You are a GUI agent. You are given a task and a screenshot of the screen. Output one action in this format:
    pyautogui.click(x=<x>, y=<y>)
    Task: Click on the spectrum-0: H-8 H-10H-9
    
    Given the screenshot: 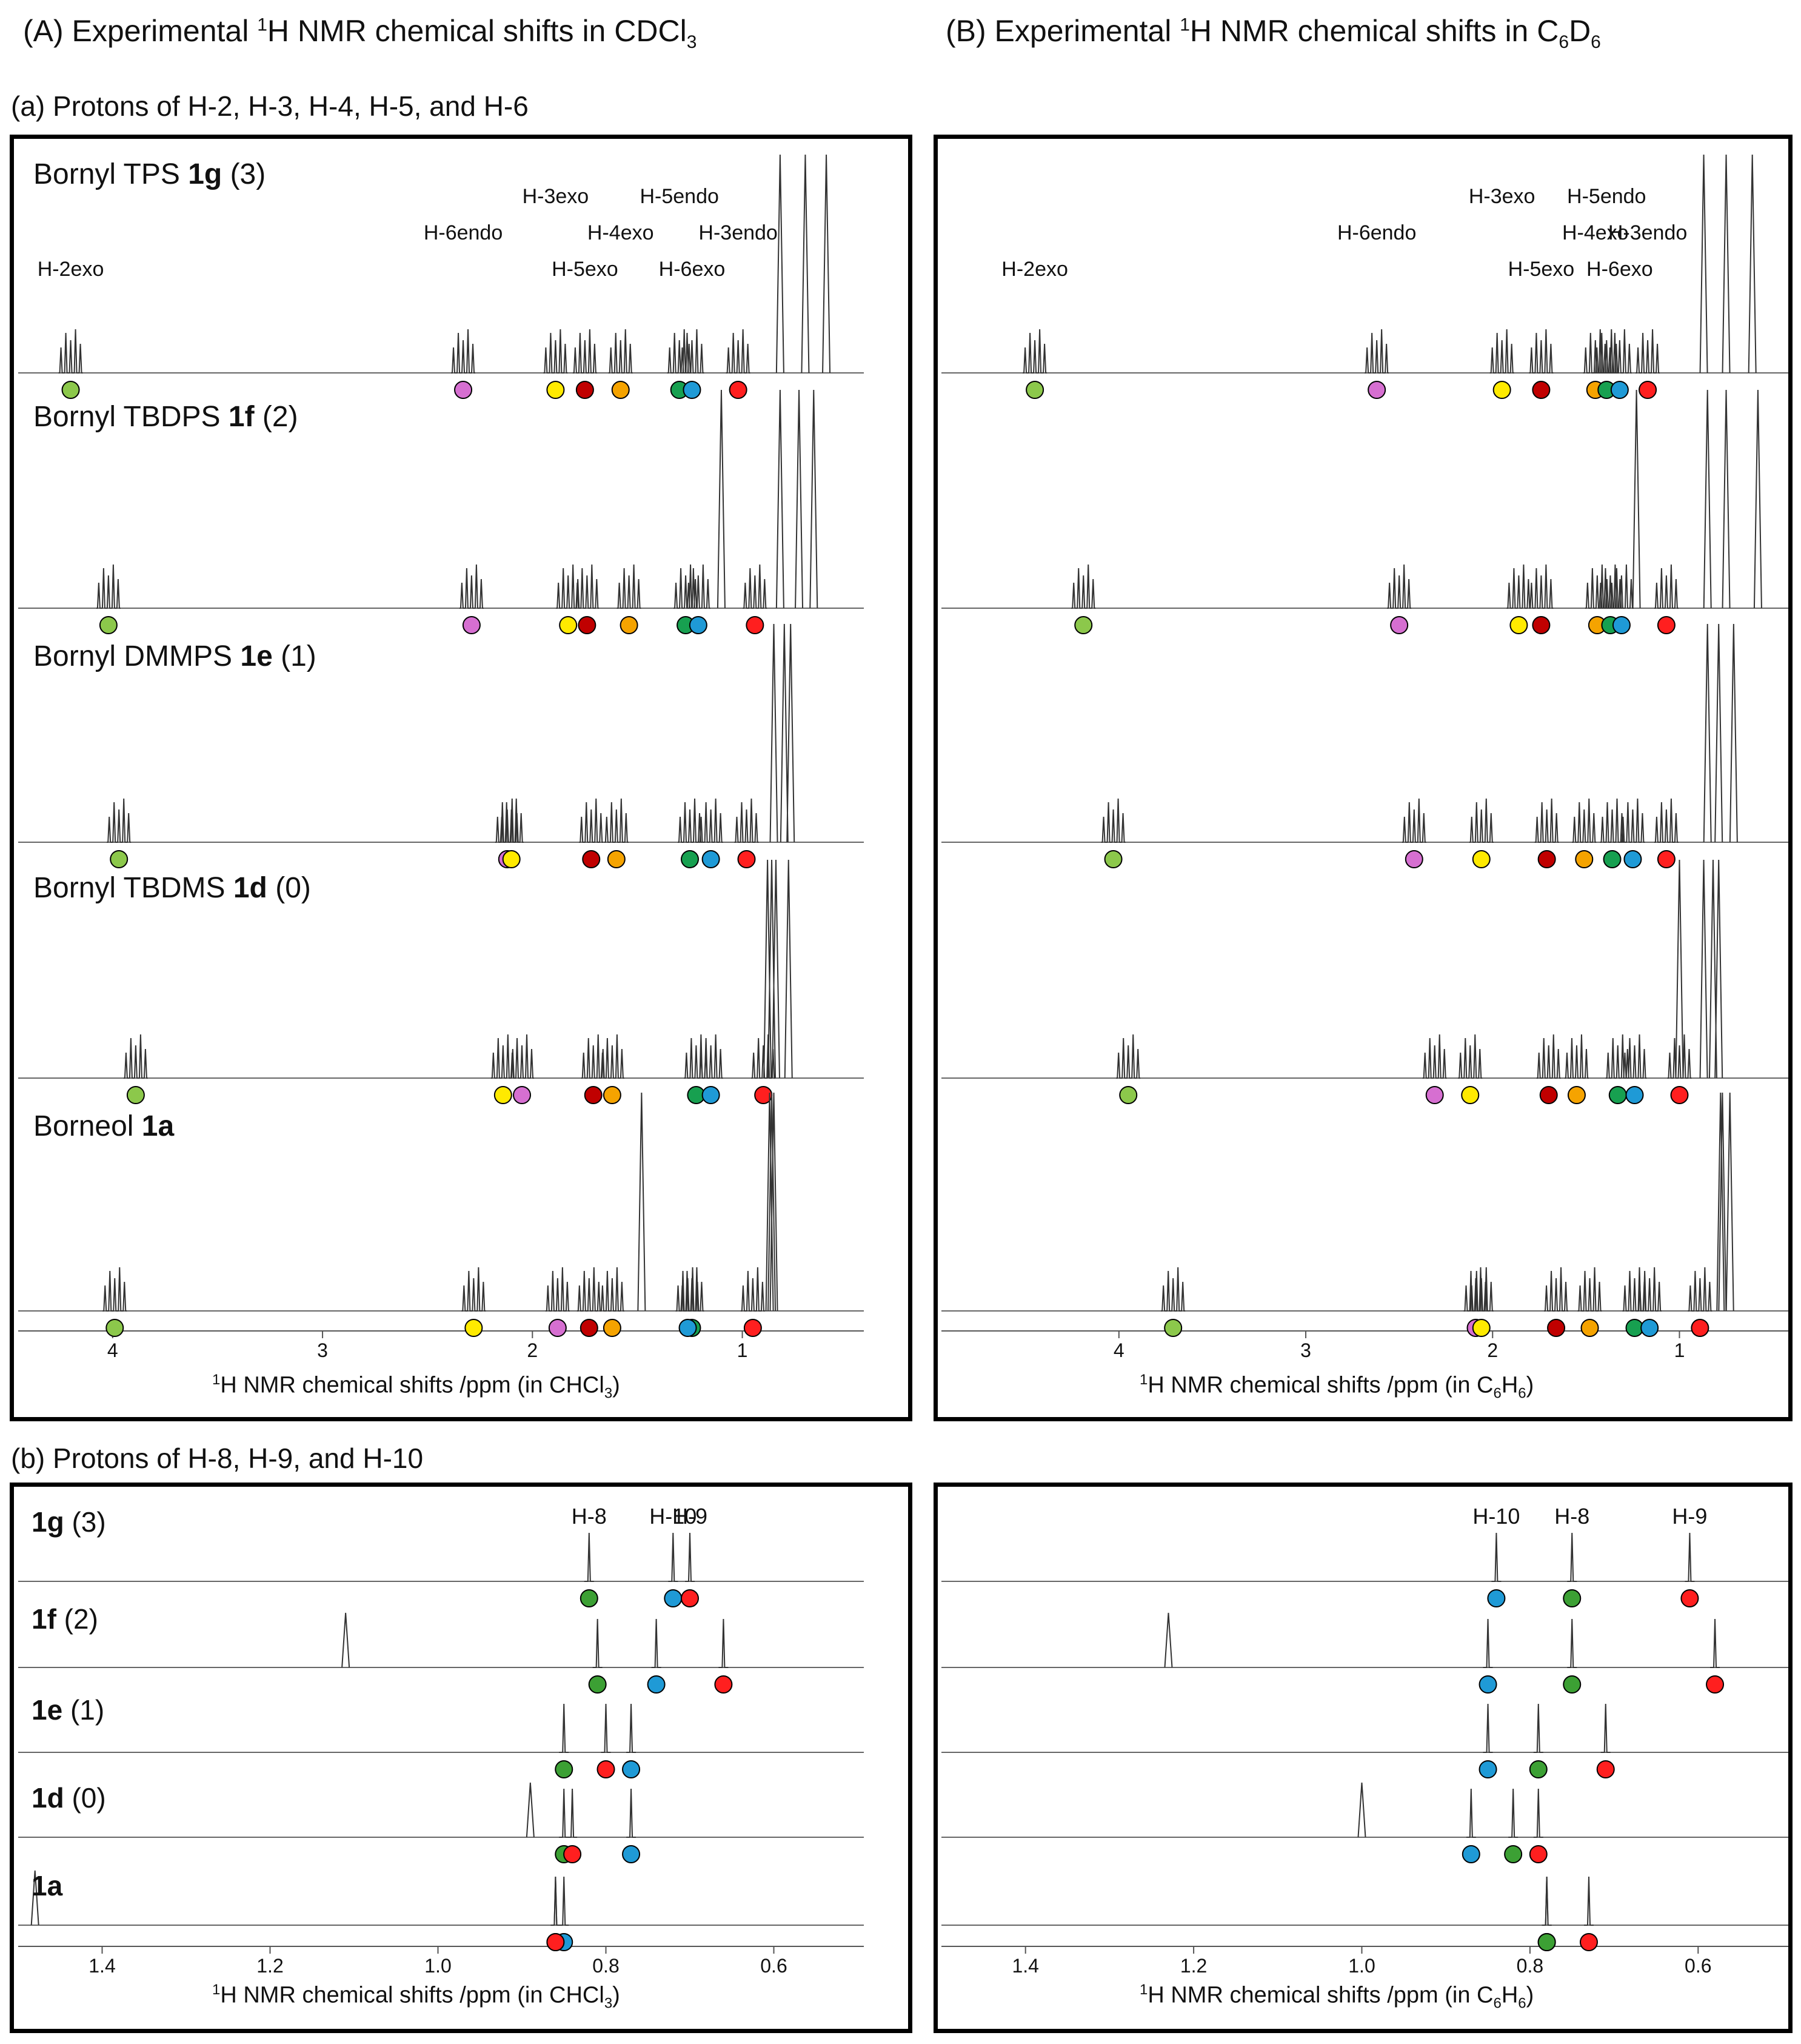 What is the action you would take?
    pyautogui.click(x=441, y=1555)
    